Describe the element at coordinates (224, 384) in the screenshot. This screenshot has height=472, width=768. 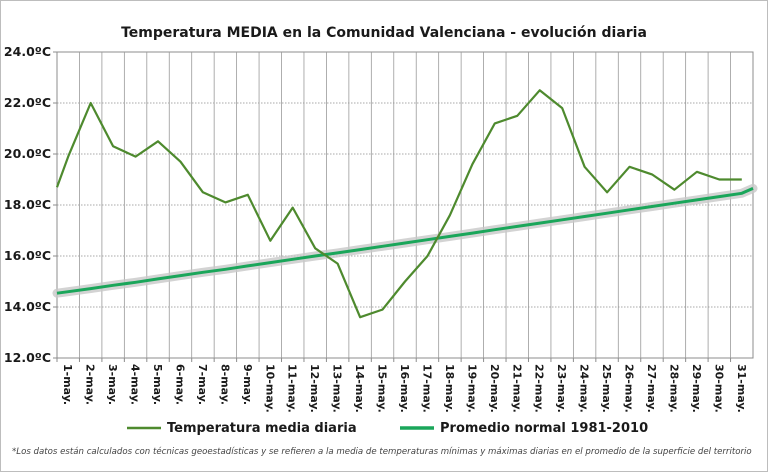
I see `x-tick-label: 8-may.` at that location.